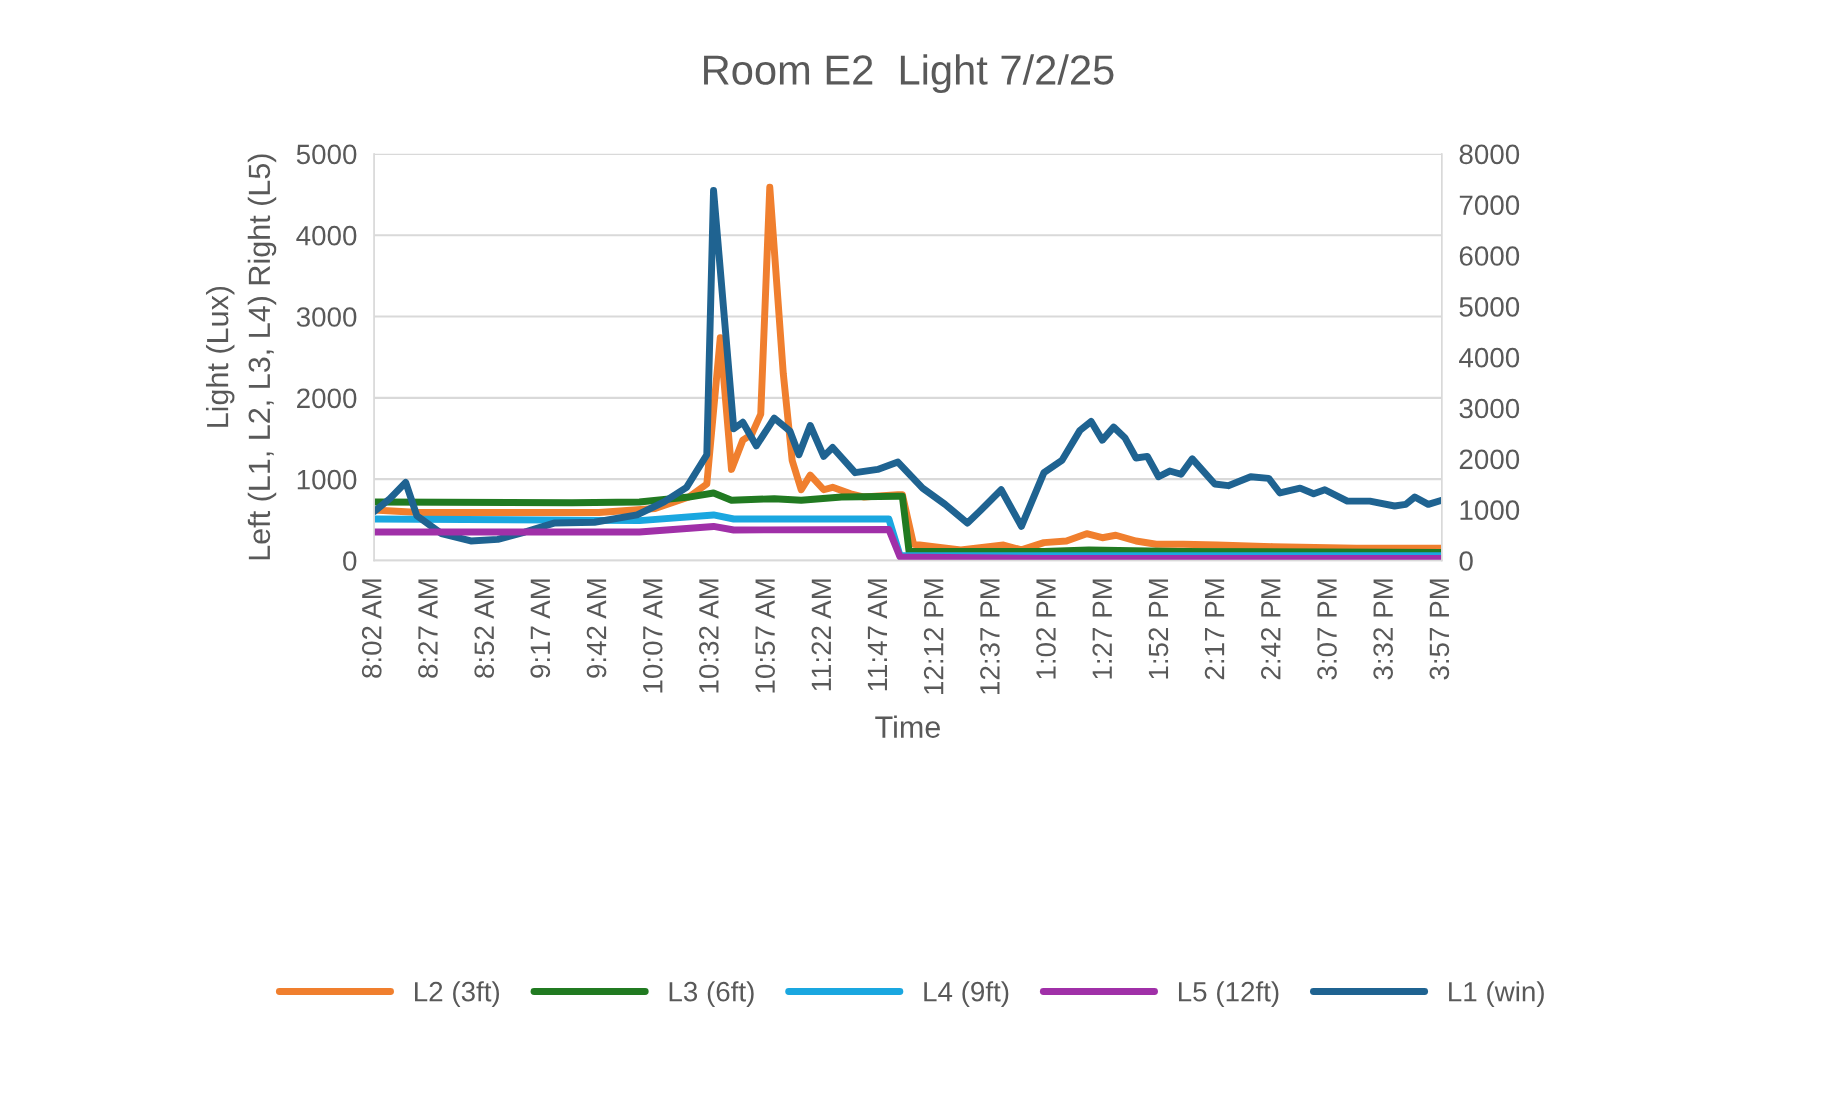 The image size is (1825, 1099). What do you see at coordinates (350, 561) in the screenshot?
I see `y-tick-label: 0` at bounding box center [350, 561].